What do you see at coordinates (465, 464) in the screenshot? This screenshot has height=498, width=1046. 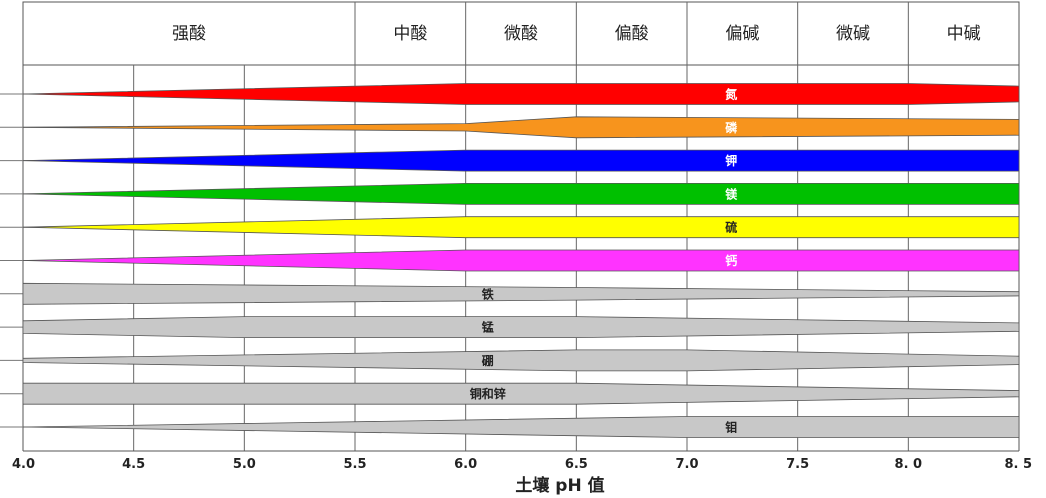 I see `x-tick-label: 6.0` at bounding box center [465, 464].